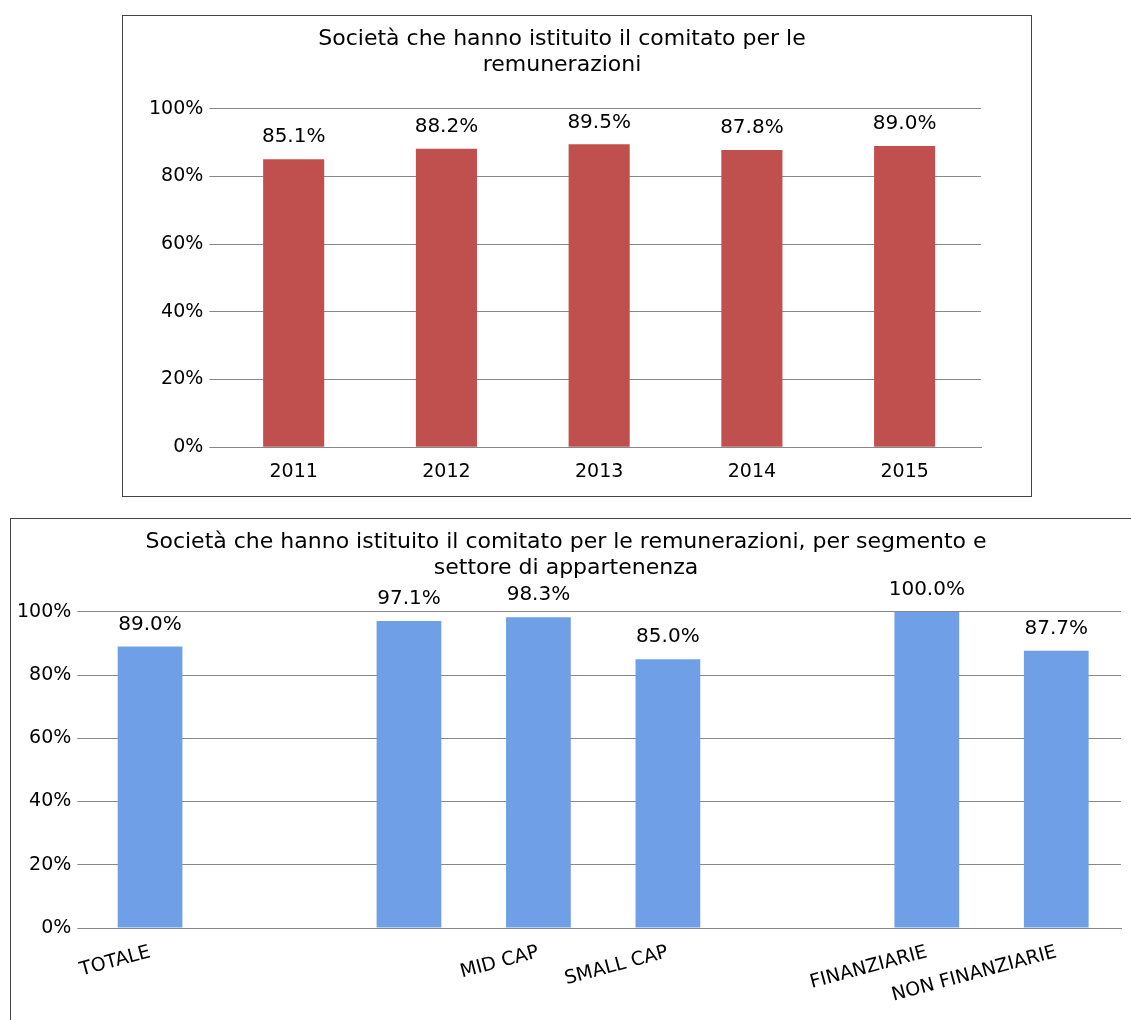 Image resolution: width=1131 pixels, height=1020 pixels. I want to click on x-tick-label: MID CAP, so click(499, 960).